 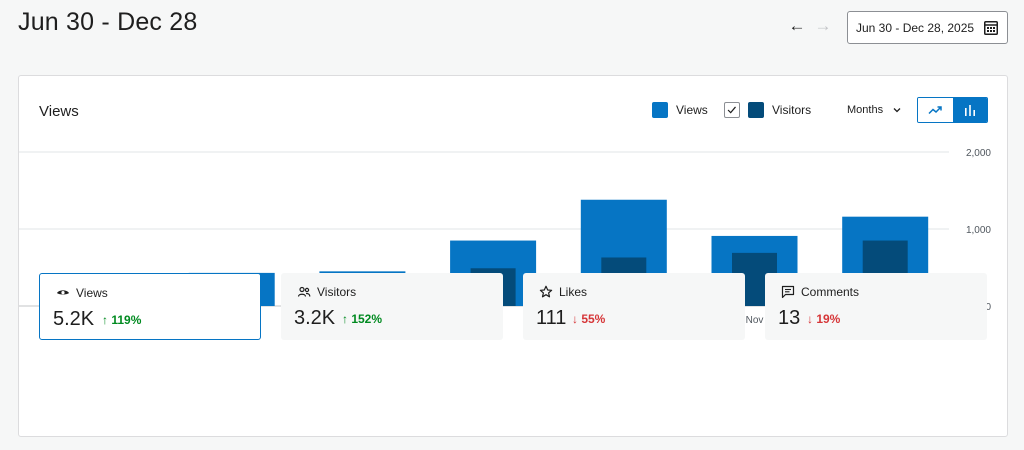 I want to click on stat-card-visitors: Visitors 3.2K ↑ 152%, so click(x=392, y=306).